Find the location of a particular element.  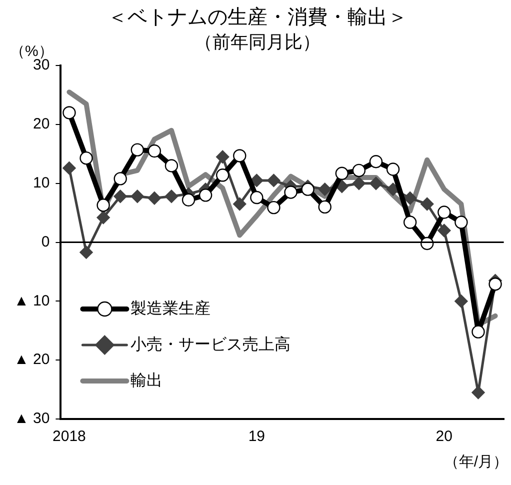

y-tick-label: ▲ 10 is located at coordinates (32, 301).